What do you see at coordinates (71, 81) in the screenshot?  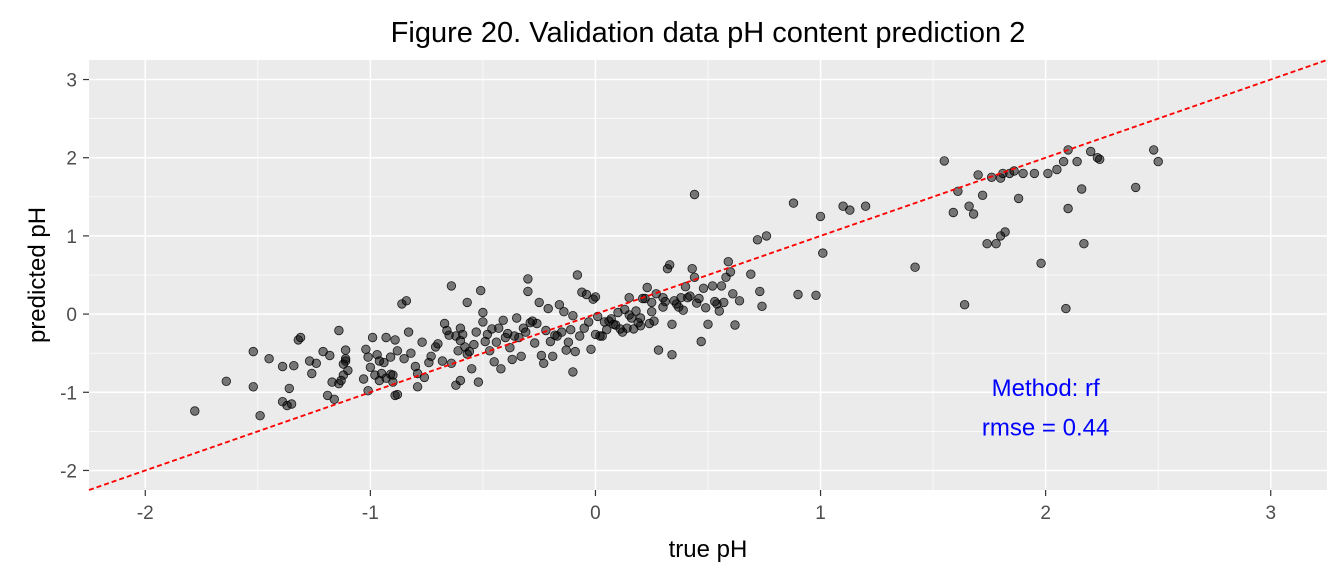 I see `y-tick-label: 3` at bounding box center [71, 81].